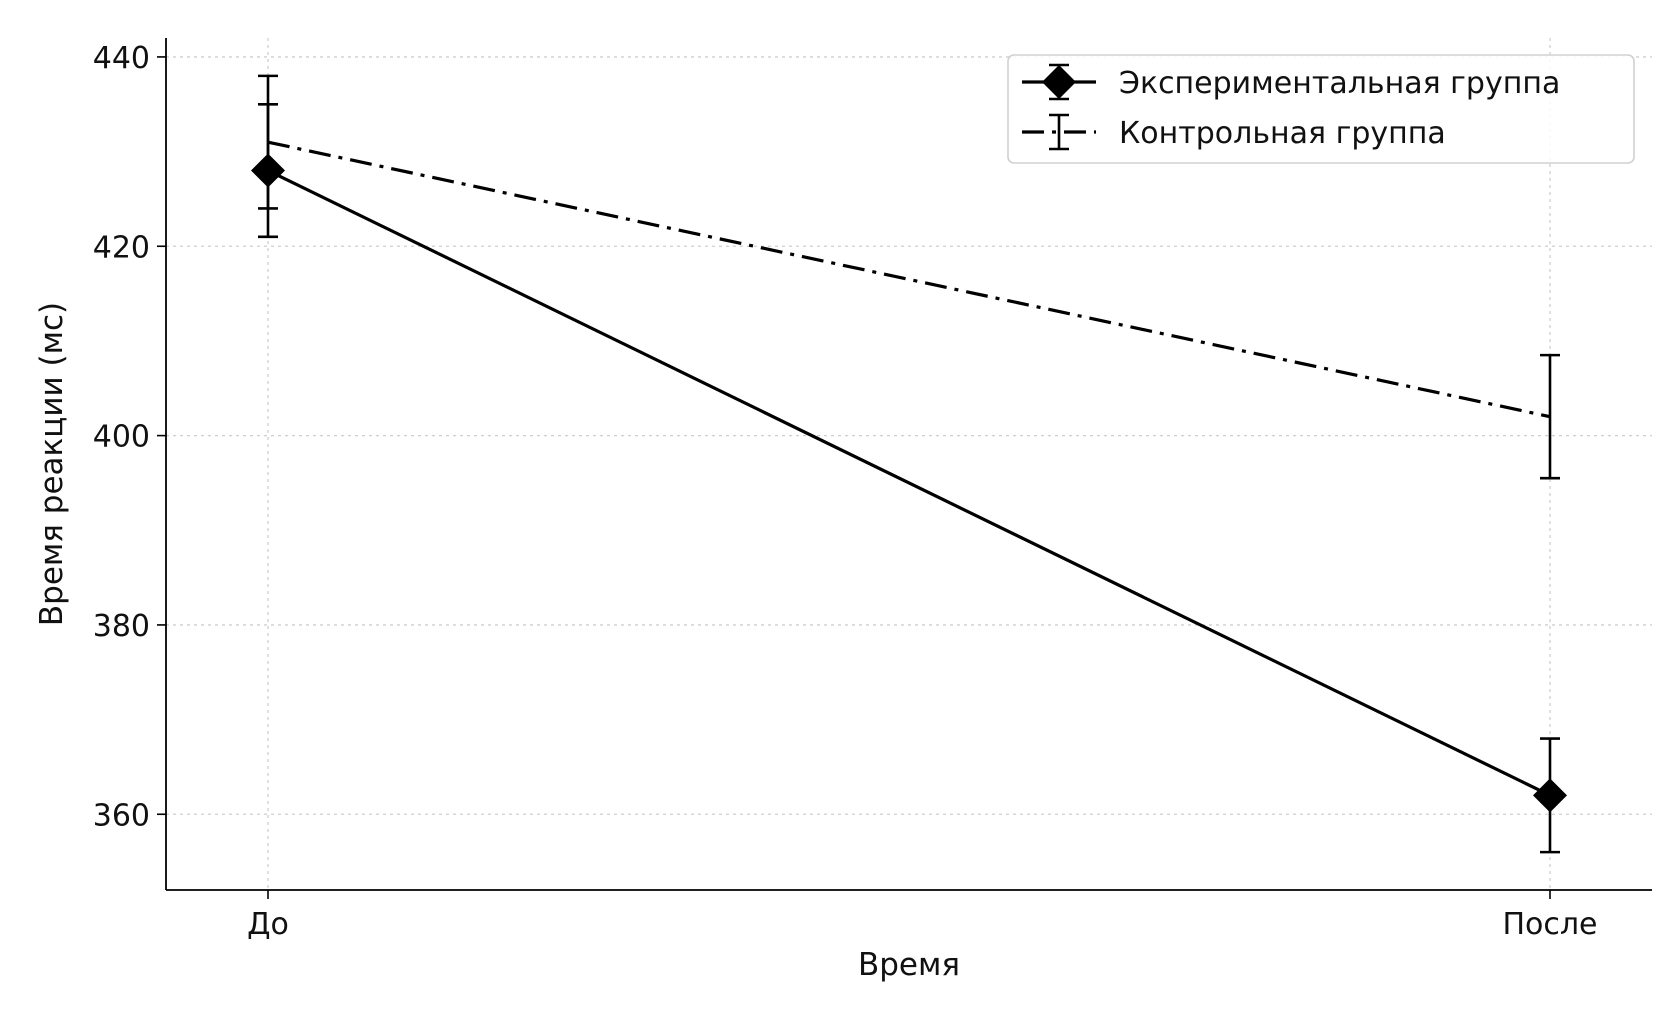 This screenshot has height=1019, width=1680. What do you see at coordinates (1059, 82) in the screenshot?
I see `legend-marker-sample` at bounding box center [1059, 82].